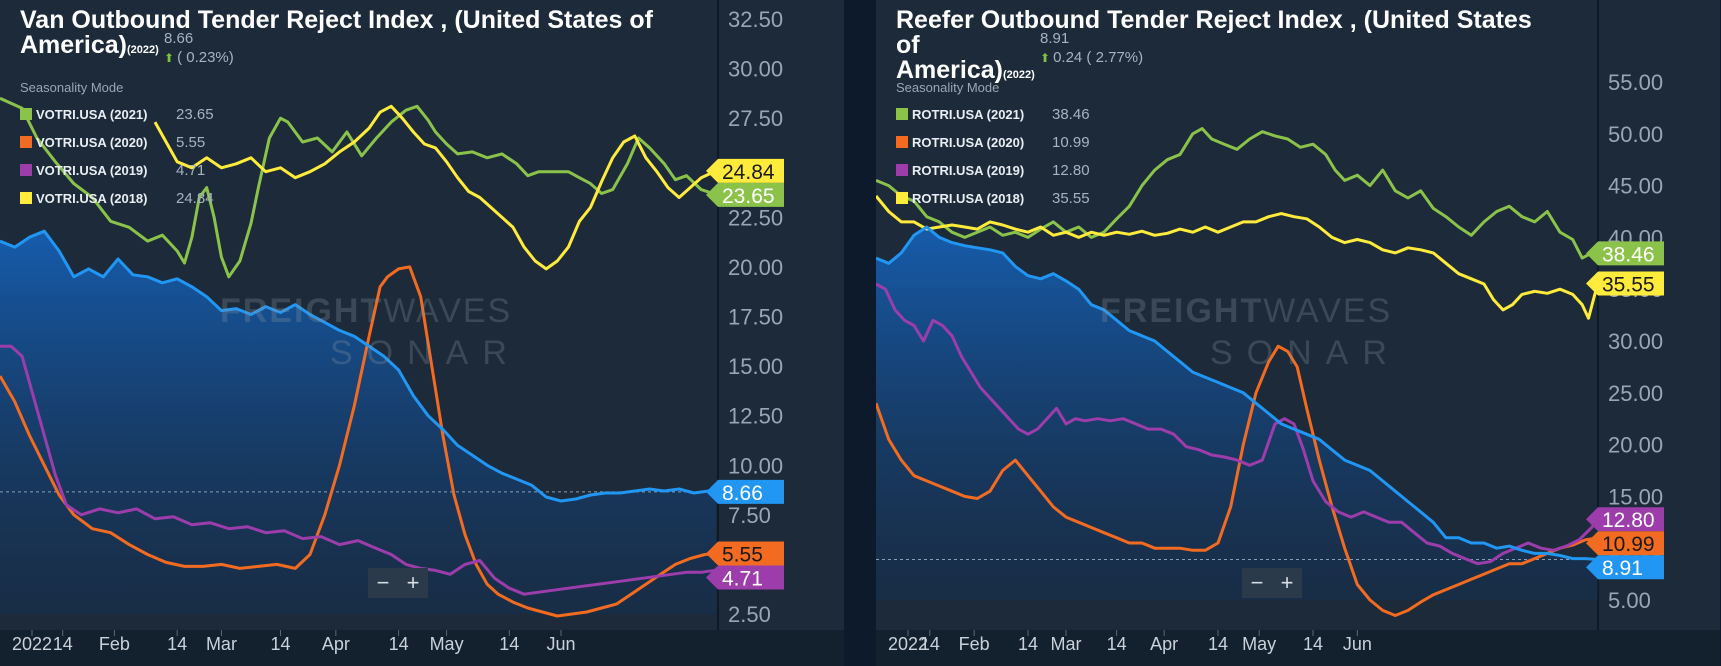 This screenshot has height=666, width=1721. I want to click on x-axis-band, so click(422, 648).